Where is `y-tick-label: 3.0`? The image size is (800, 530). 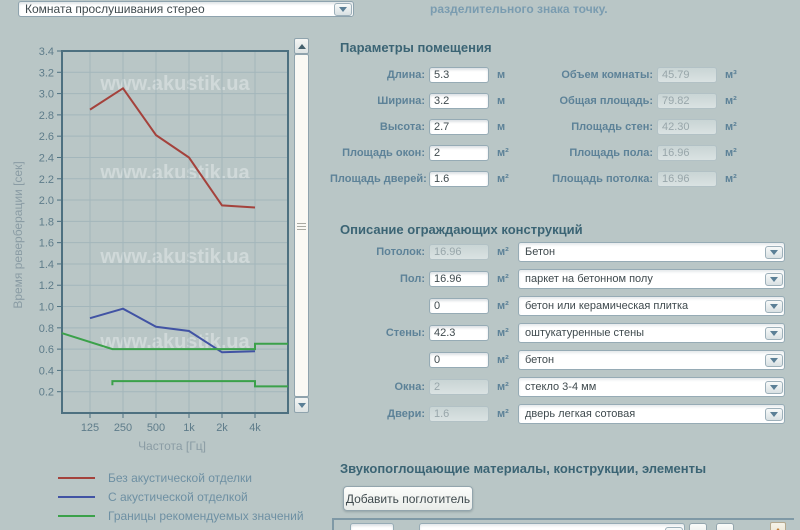
y-tick-label: 3.0 is located at coordinates (46, 95).